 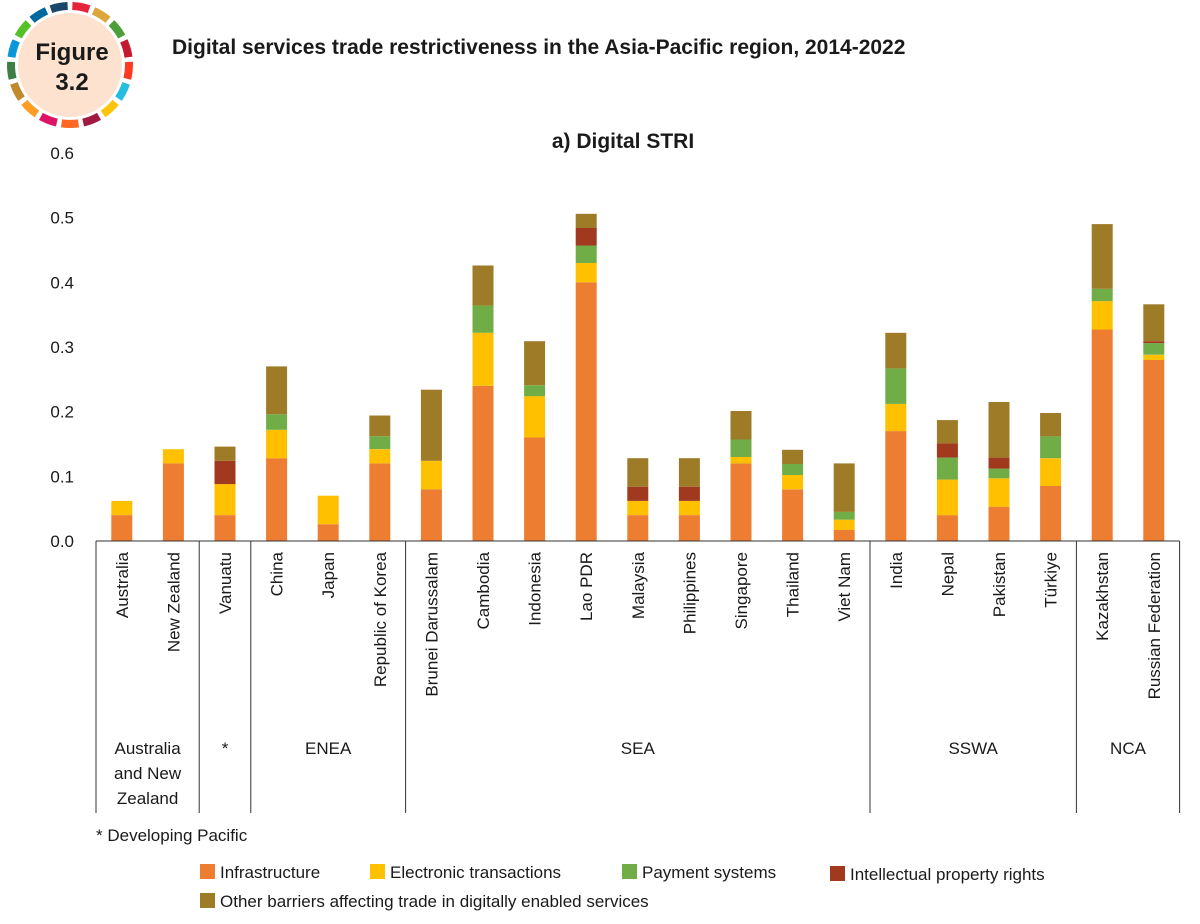 What do you see at coordinates (71, 82) in the screenshot?
I see `badge-line2: 3.2` at bounding box center [71, 82].